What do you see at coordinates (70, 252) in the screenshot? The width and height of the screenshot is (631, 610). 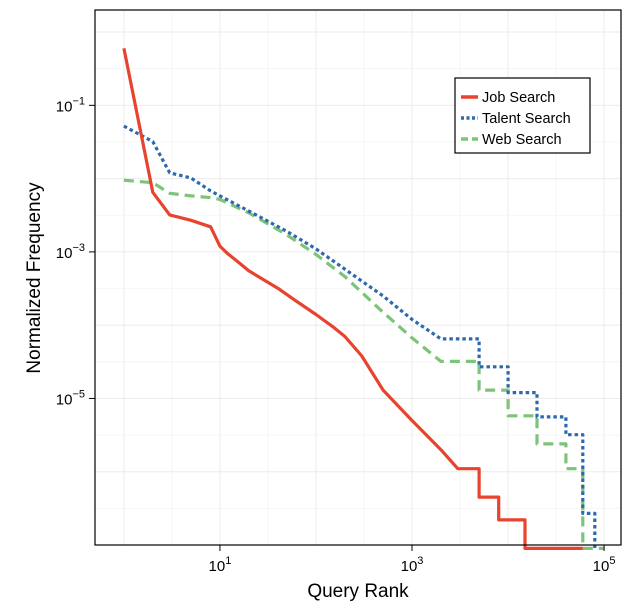 I see `y-tick-label: 10⁻³` at bounding box center [70, 252].